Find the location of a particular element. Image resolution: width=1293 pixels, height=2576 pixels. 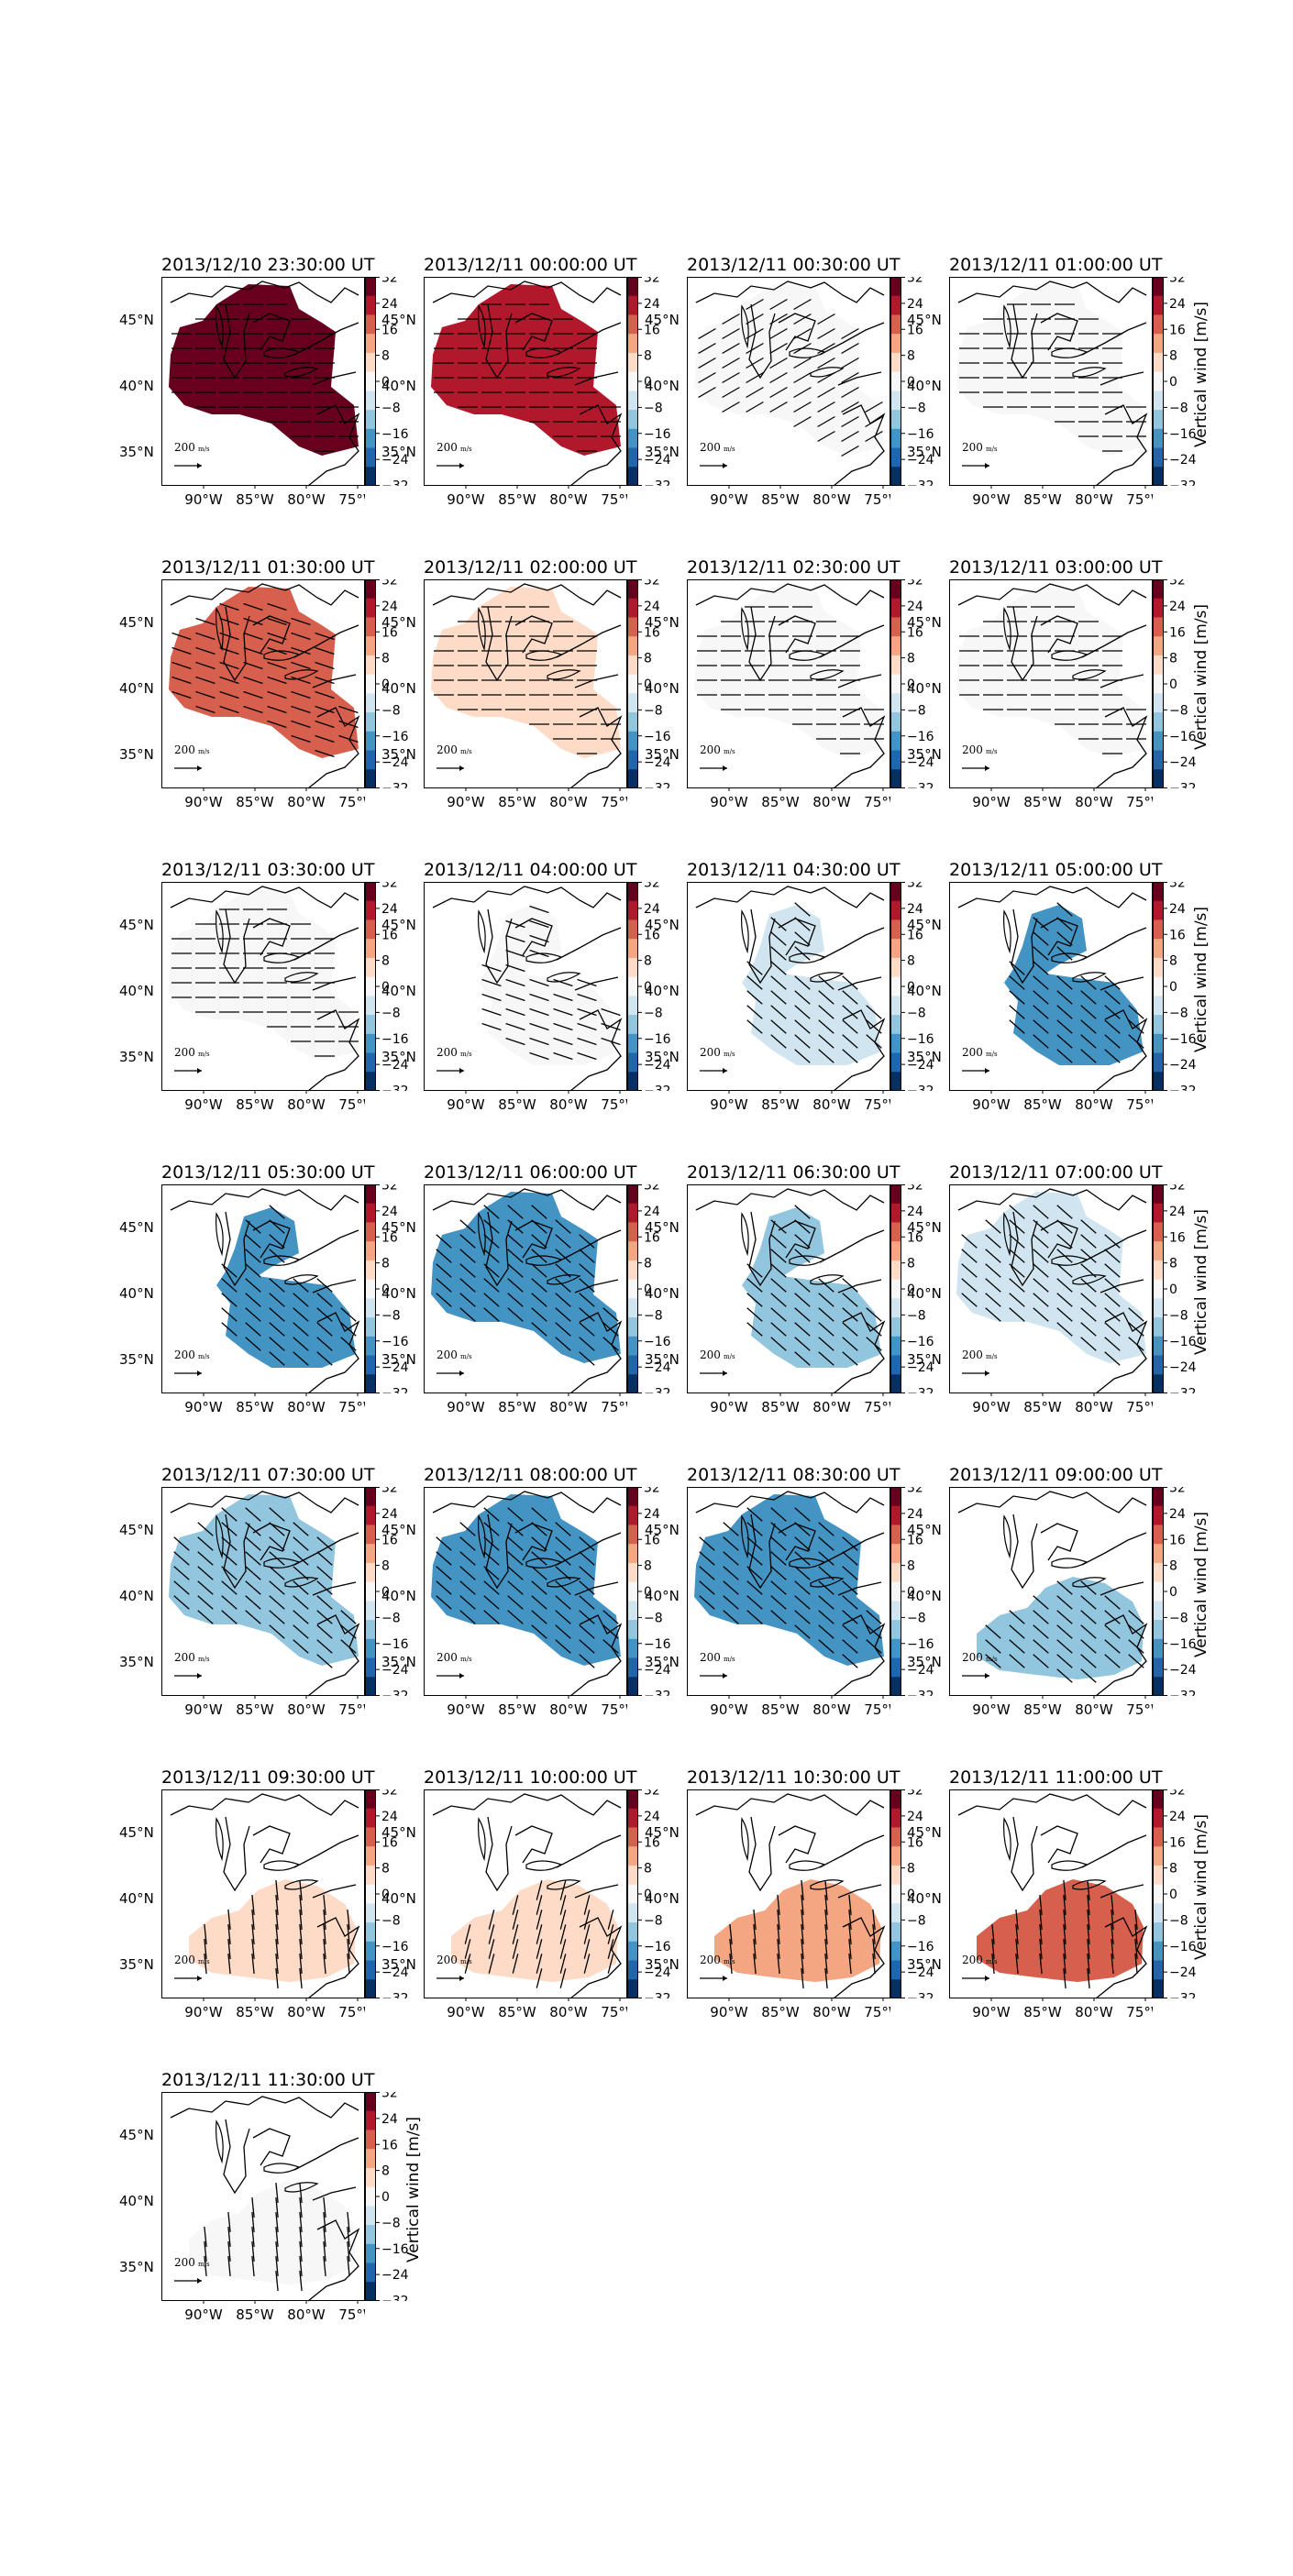

x-tick-label: 75°W is located at coordinates (877, 802).